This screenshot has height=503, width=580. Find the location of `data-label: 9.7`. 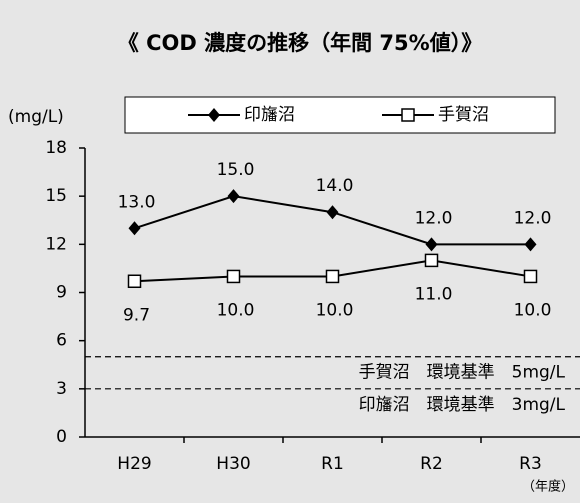

data-label: 9.7 is located at coordinates (136, 315).